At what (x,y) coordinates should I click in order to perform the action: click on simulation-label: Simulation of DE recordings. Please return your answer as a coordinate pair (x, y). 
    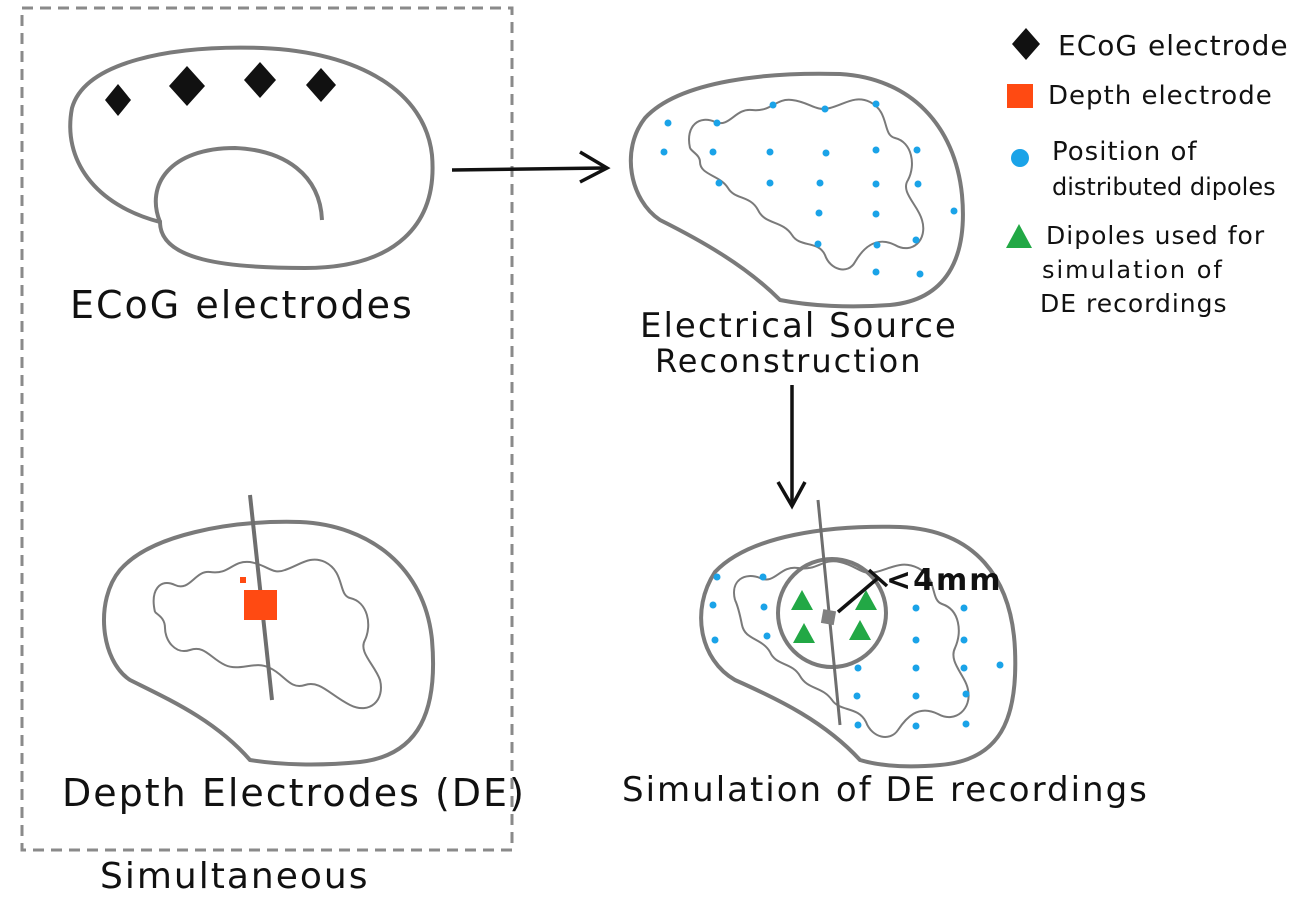
    Looking at the image, I should click on (885, 790).